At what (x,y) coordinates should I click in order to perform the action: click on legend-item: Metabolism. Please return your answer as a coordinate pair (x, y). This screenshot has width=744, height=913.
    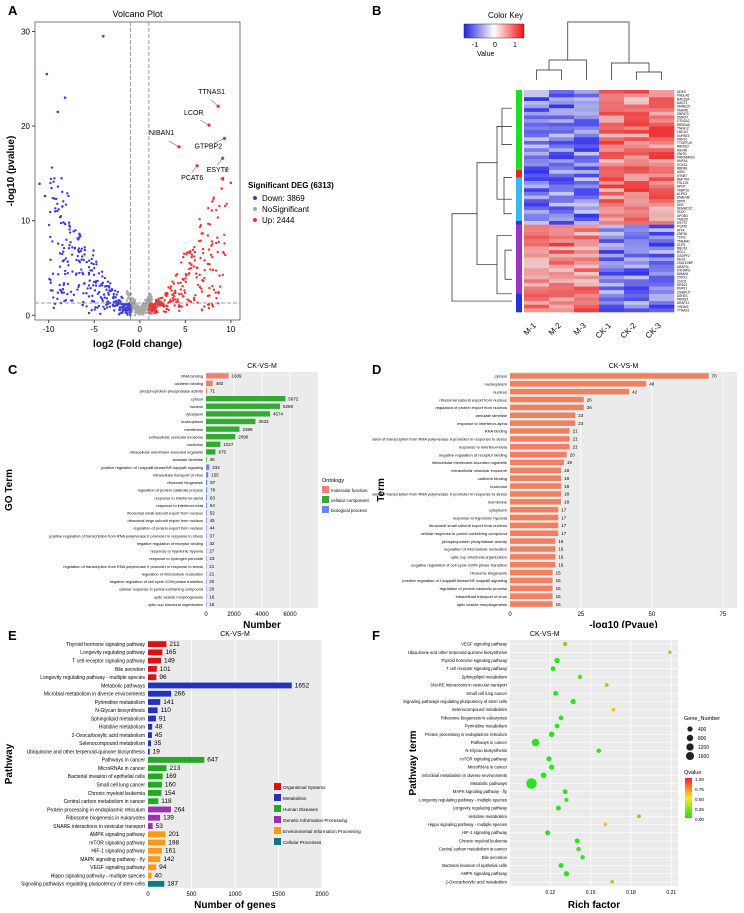
    Looking at the image, I should click on (295, 798).